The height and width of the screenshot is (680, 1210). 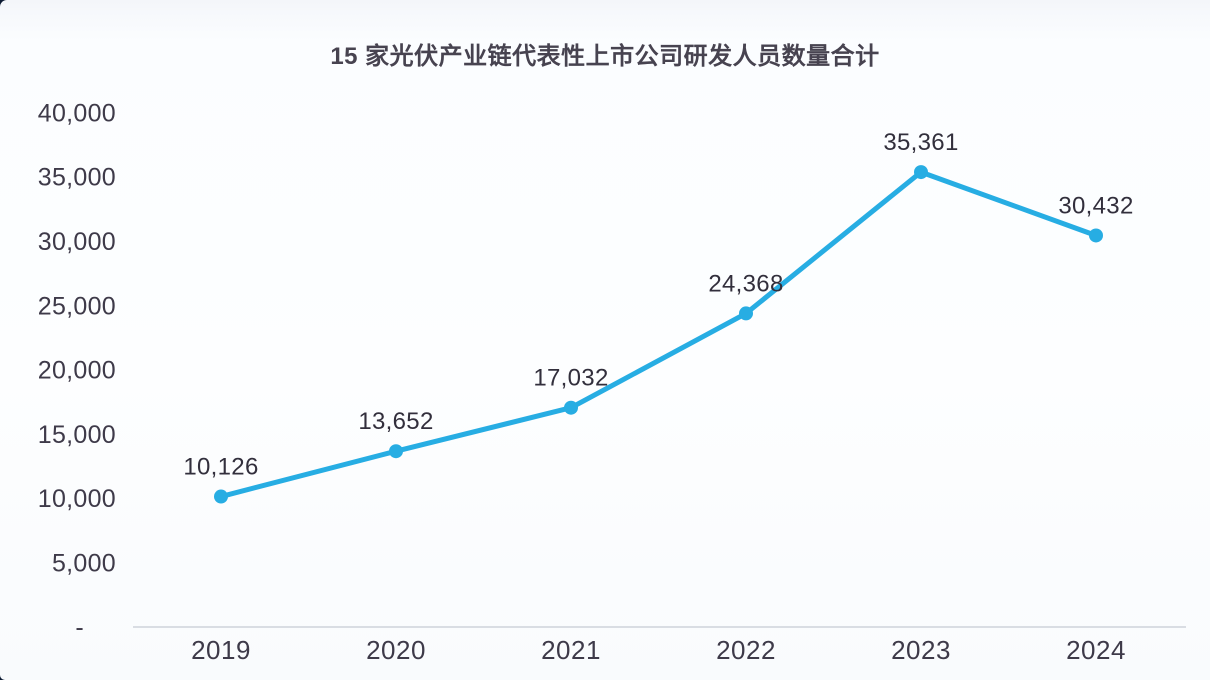 What do you see at coordinates (1096, 650) in the screenshot?
I see `x-tick-label: 2024` at bounding box center [1096, 650].